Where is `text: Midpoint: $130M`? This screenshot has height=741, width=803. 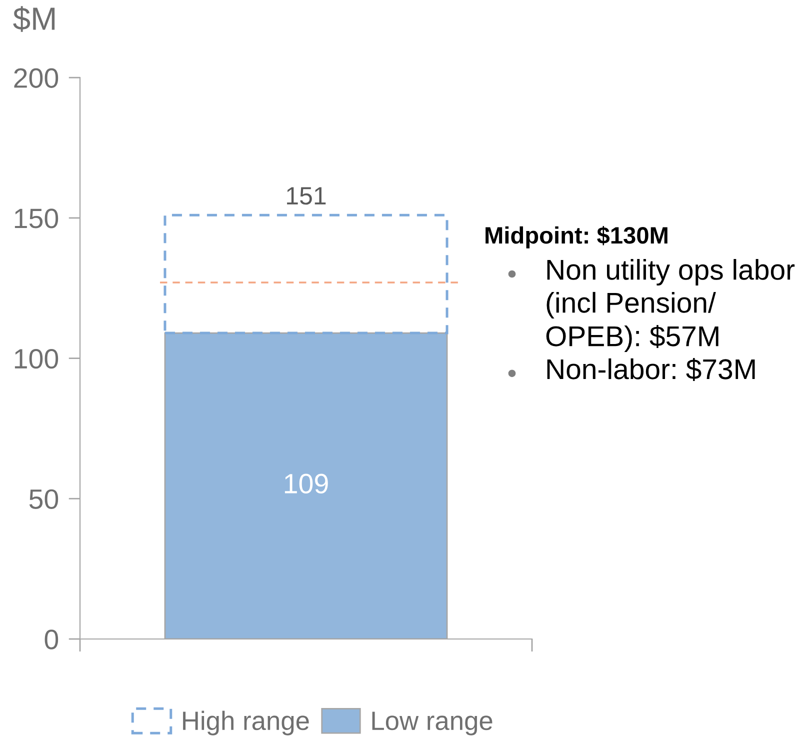
text: Midpoint: $130M is located at coordinates (577, 237).